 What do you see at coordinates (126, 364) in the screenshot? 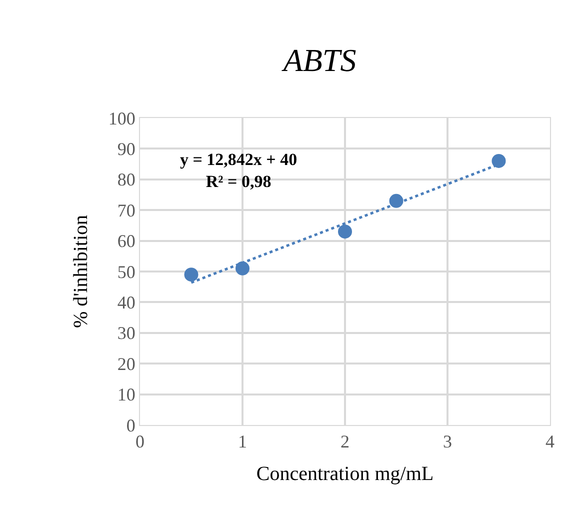
I see `y-tick-label: 20` at bounding box center [126, 364].